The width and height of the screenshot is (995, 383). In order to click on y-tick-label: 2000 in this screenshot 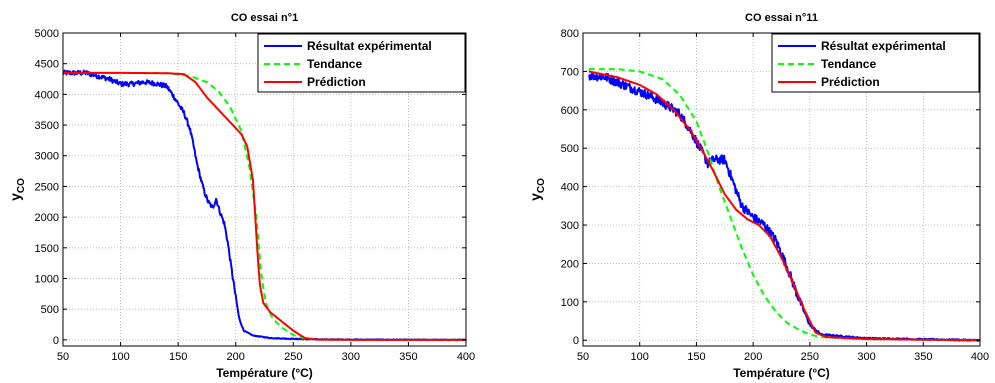, I will do `click(47, 218)`.